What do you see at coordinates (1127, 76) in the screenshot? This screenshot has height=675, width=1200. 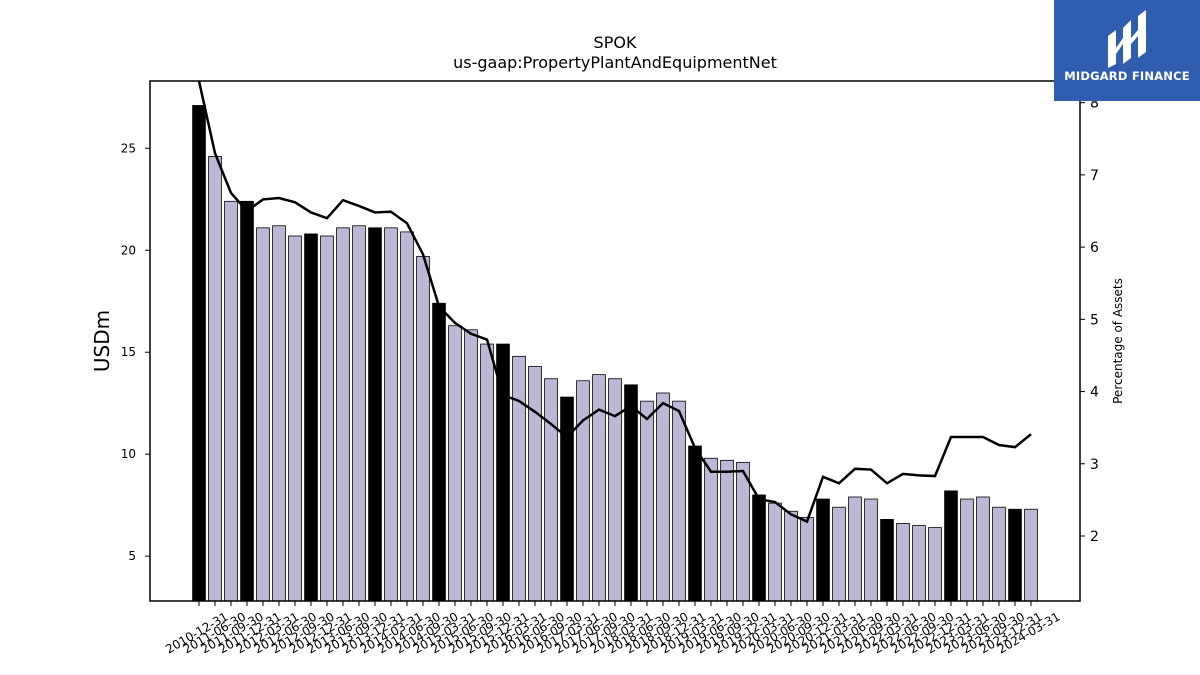 I see `logo-text: MIDGARD FINANCE` at bounding box center [1127, 76].